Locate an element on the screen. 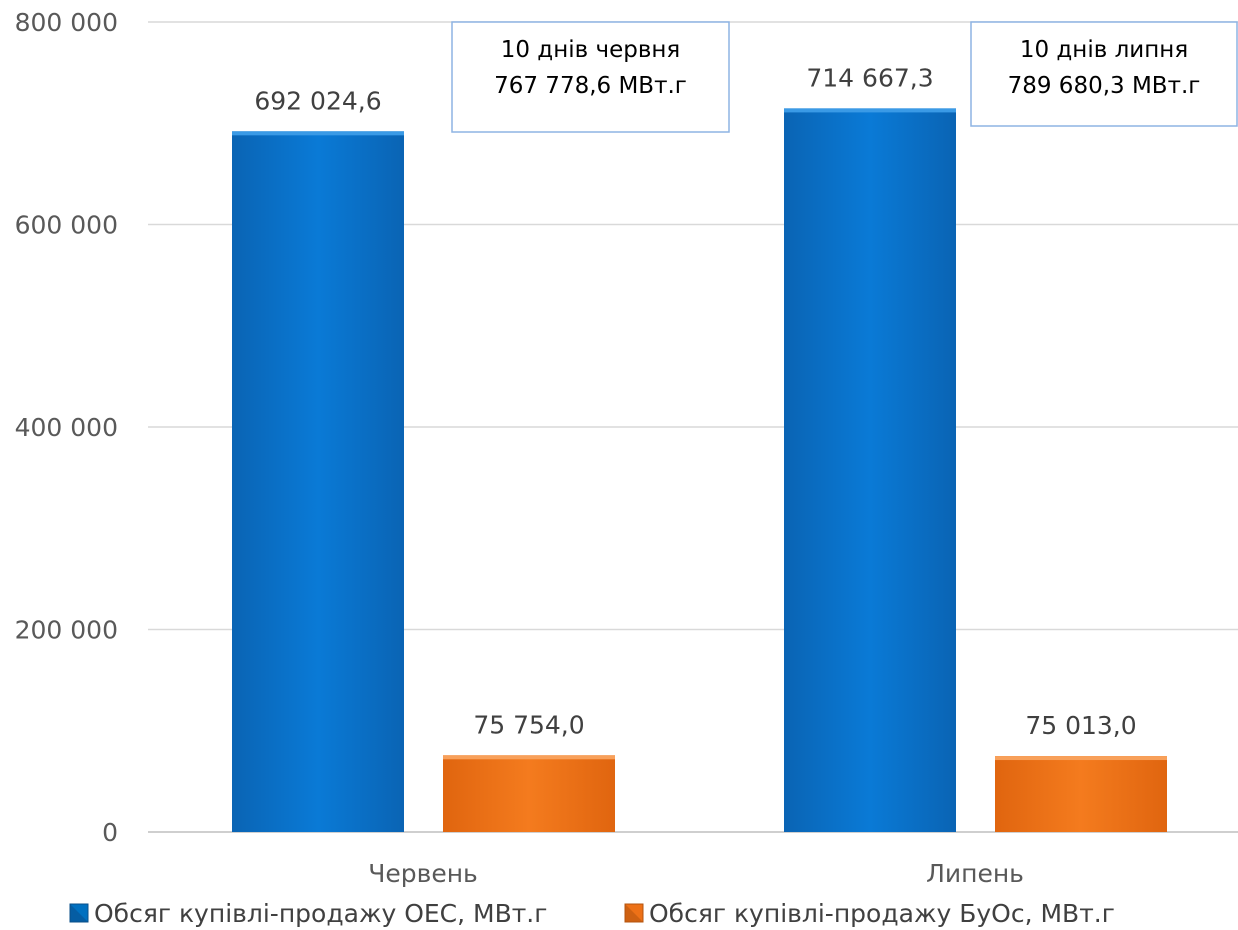  legend-label: Обсяг купівлі-продажу БуОс, МВт.г is located at coordinates (882, 913).